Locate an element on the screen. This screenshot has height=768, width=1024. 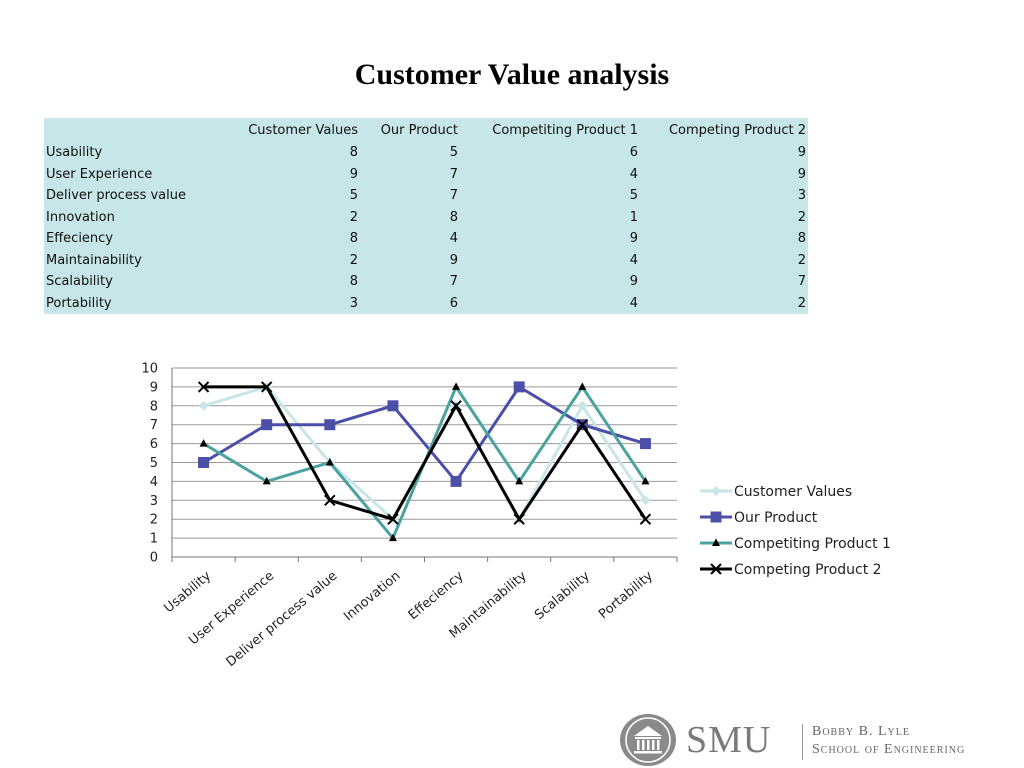
y-tick-label: 9 is located at coordinates (154, 387).